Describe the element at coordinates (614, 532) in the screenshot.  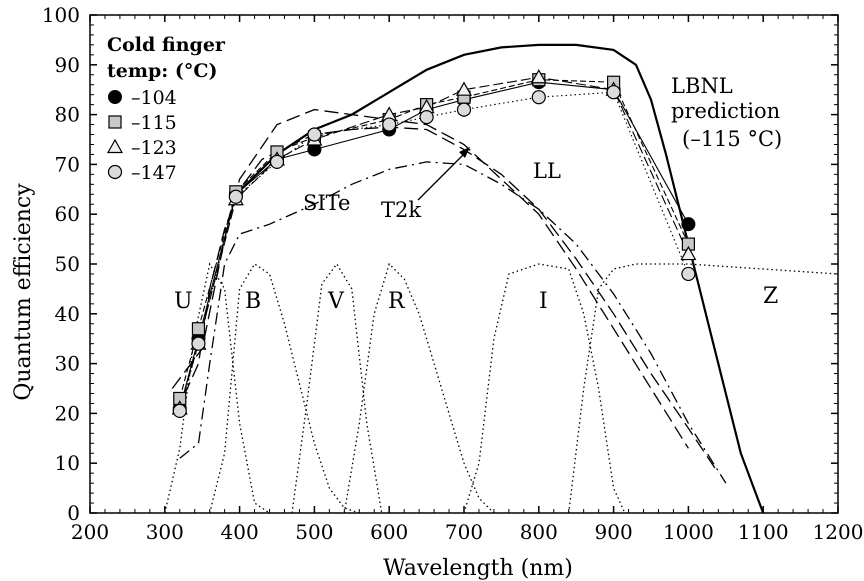
I see `x-tick-label: 900` at that location.